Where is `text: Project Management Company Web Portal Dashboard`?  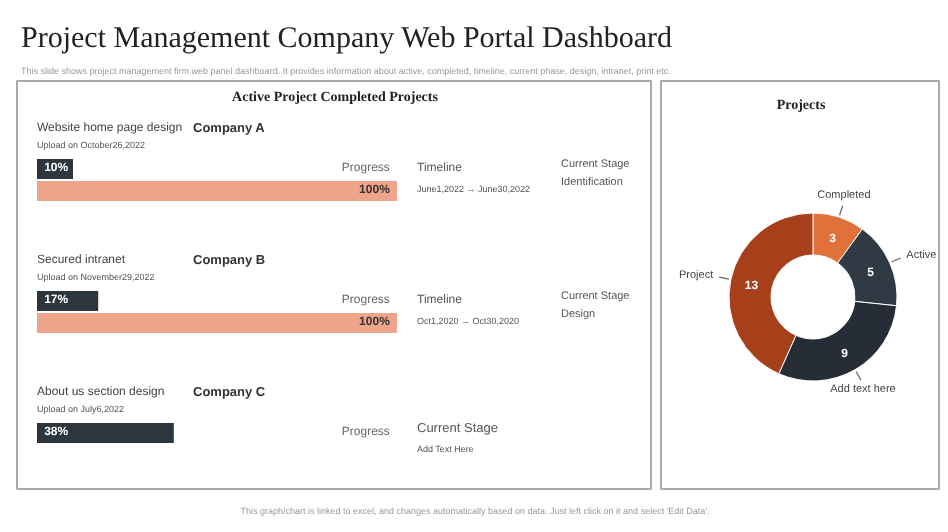
text: Project Management Company Web Portal Dashboard is located at coordinates (347, 39).